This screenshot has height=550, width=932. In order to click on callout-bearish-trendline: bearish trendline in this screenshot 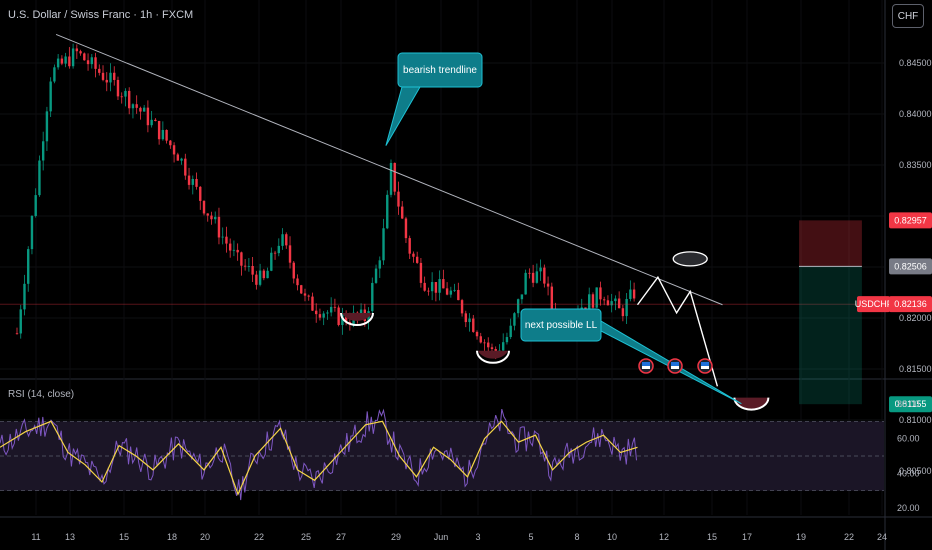, I will do `click(440, 70)`.